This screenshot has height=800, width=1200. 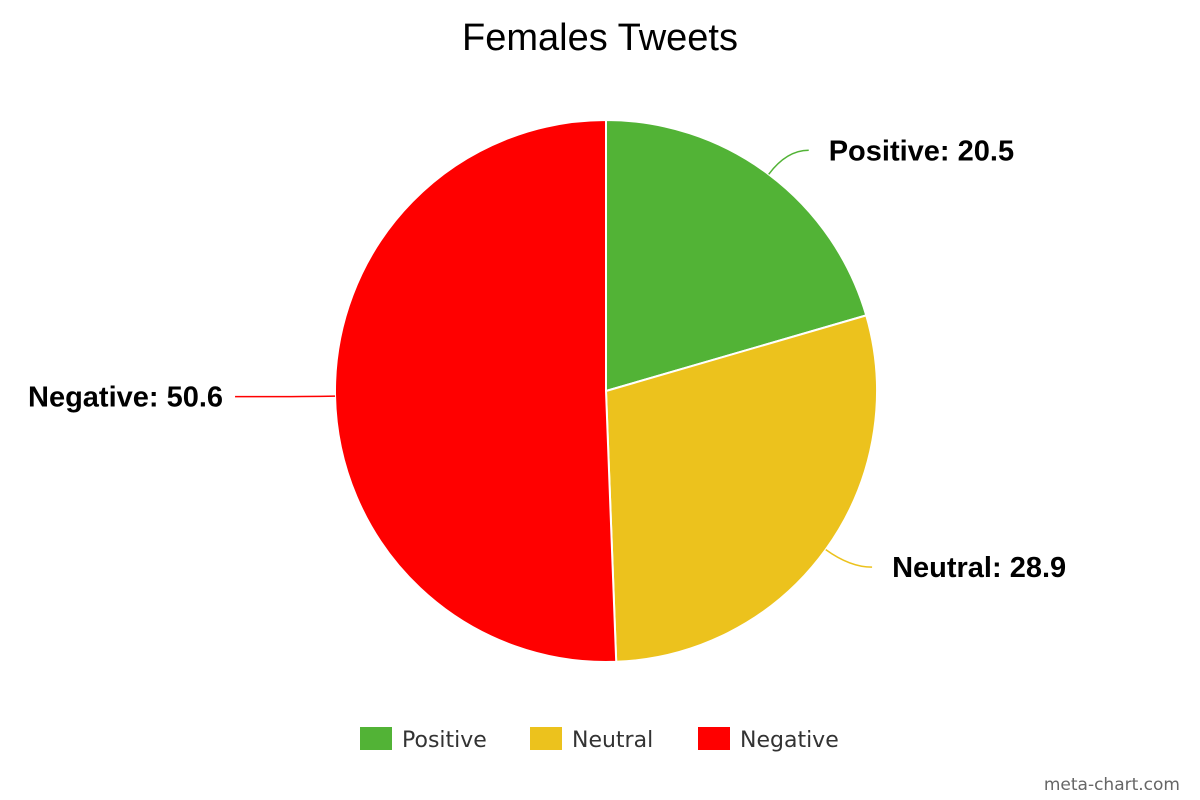 What do you see at coordinates (1112, 785) in the screenshot?
I see `credit-text: meta-chart.com` at bounding box center [1112, 785].